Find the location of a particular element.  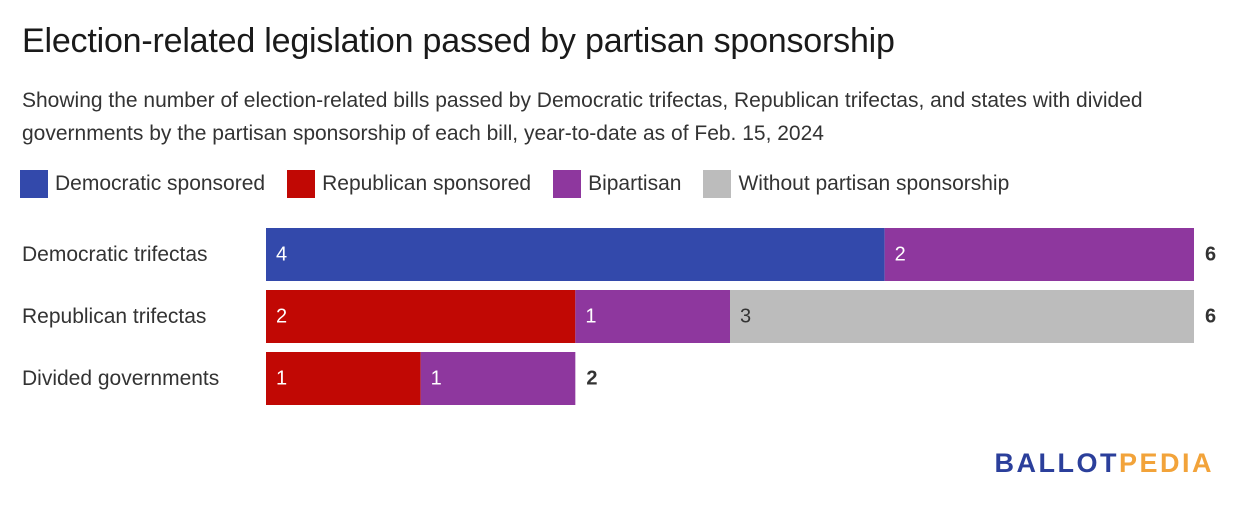

logo-part-pedia: PEDIA is located at coordinates (1166, 463).